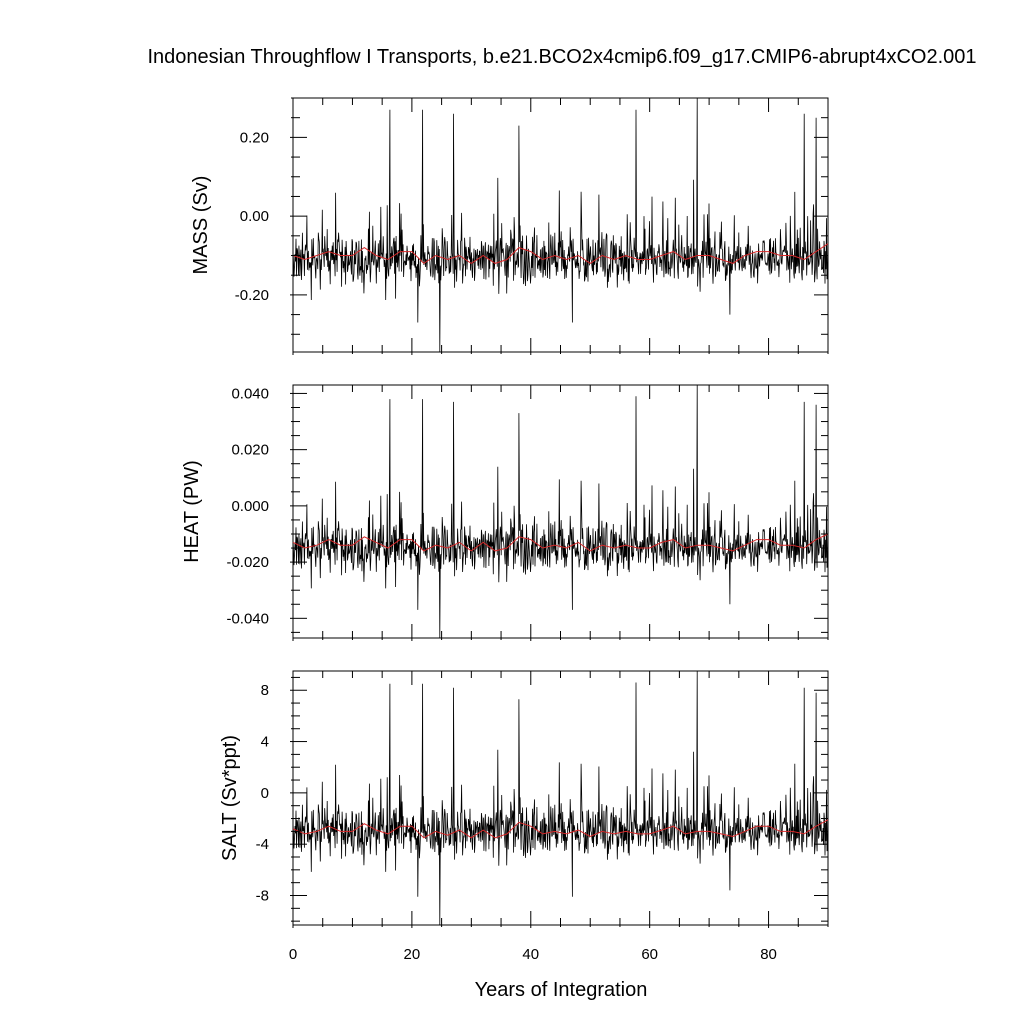 Image resolution: width=1024 pixels, height=1024 pixels. Describe the element at coordinates (530, 954) in the screenshot. I see `x-tick-label: 40` at that location.